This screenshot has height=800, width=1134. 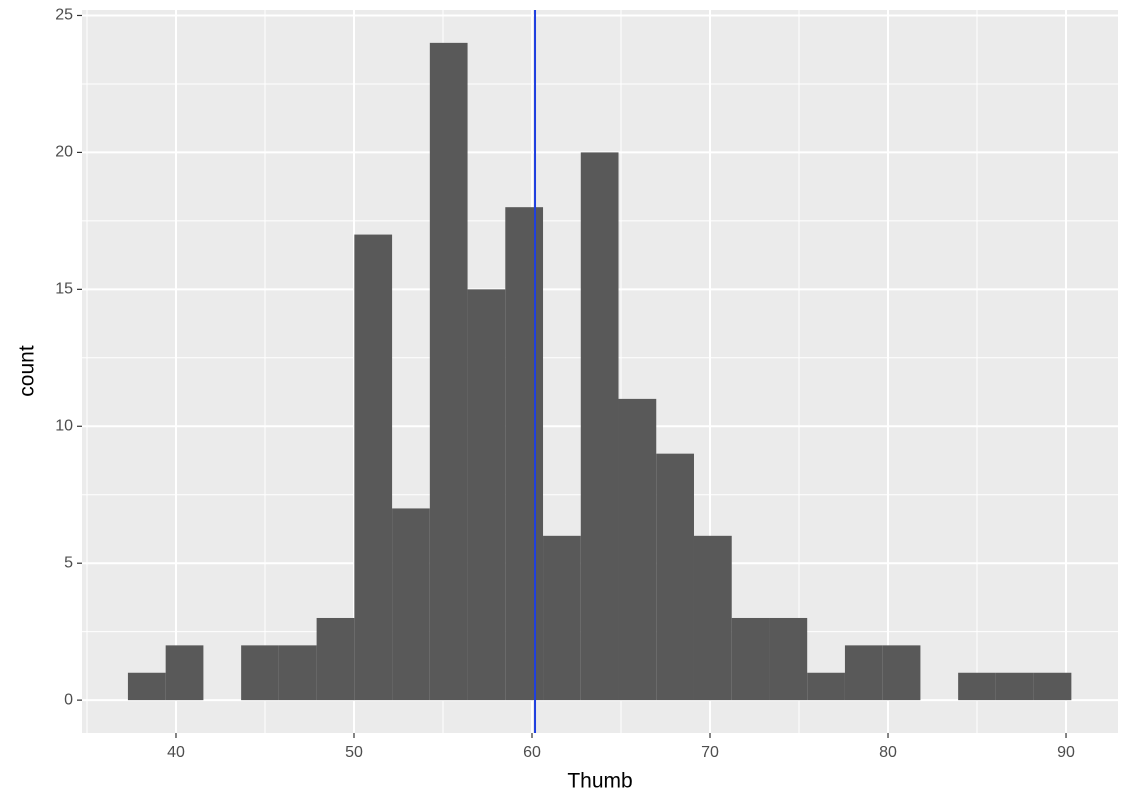 I want to click on x-tick-label: 50, so click(x=354, y=752).